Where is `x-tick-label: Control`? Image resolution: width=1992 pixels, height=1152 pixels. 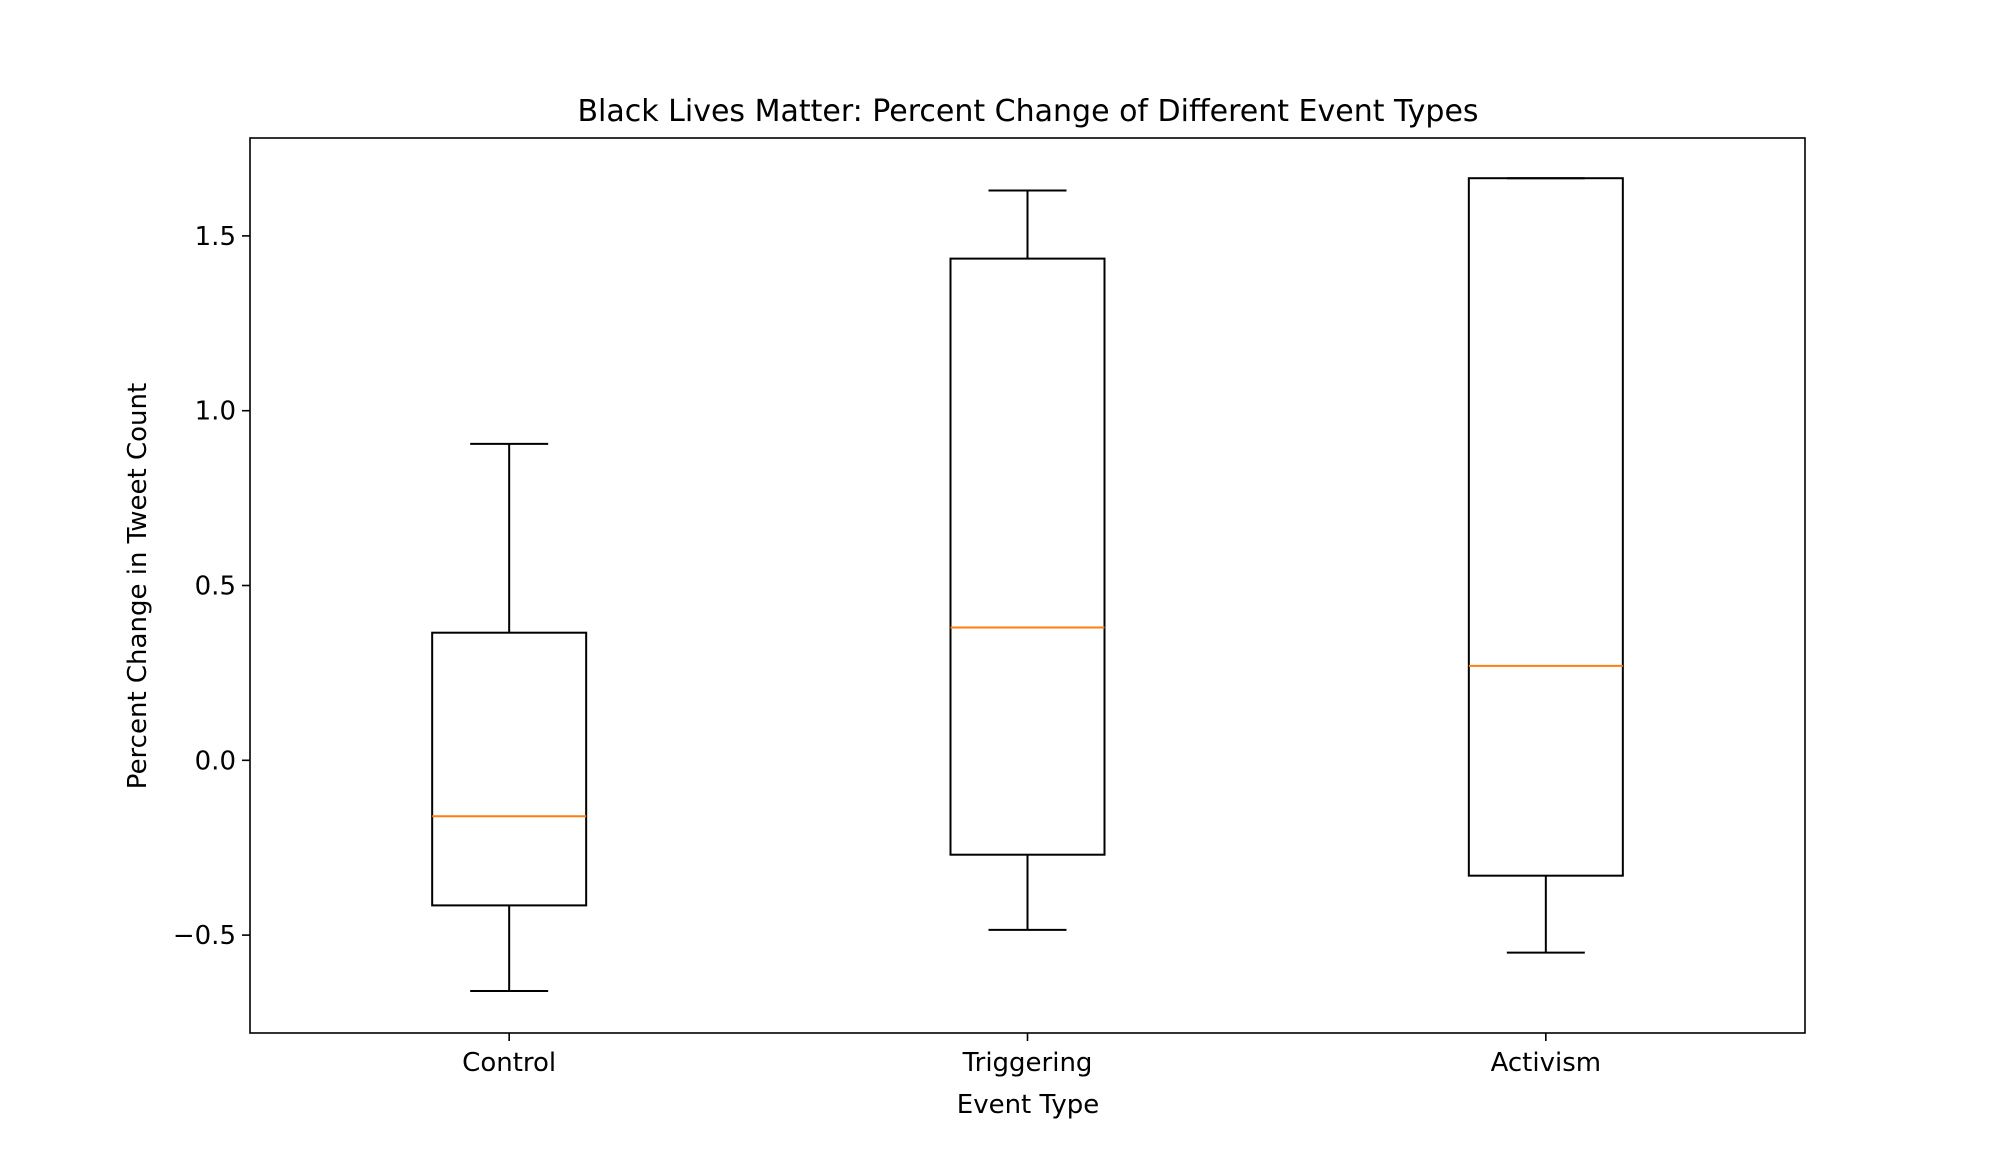 x-tick-label: Control is located at coordinates (509, 1063).